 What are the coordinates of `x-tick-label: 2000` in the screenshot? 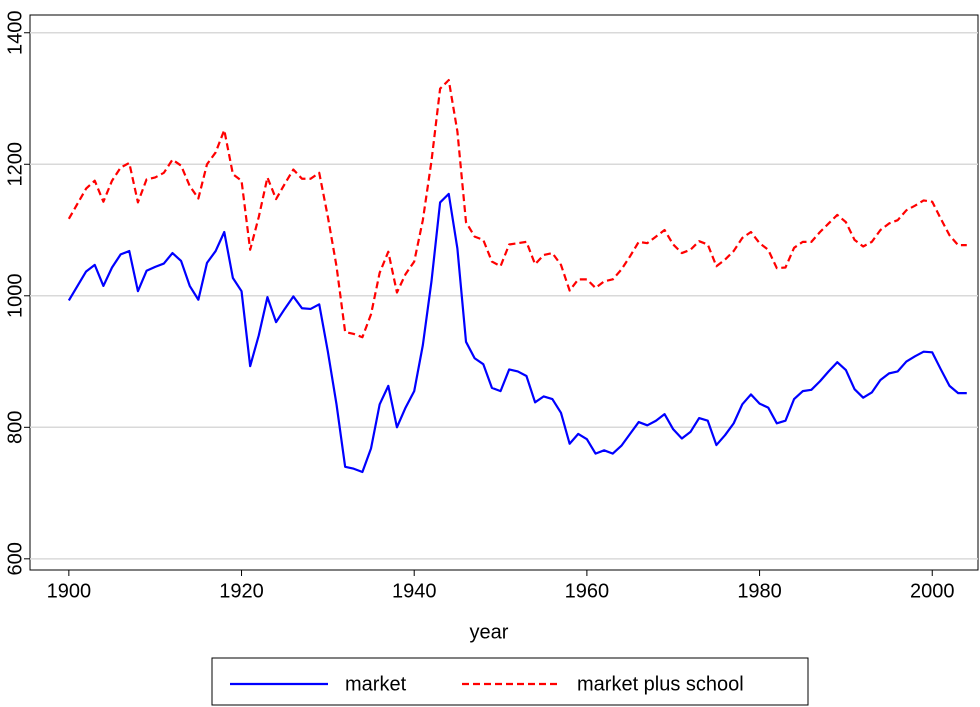 It's located at (932, 591).